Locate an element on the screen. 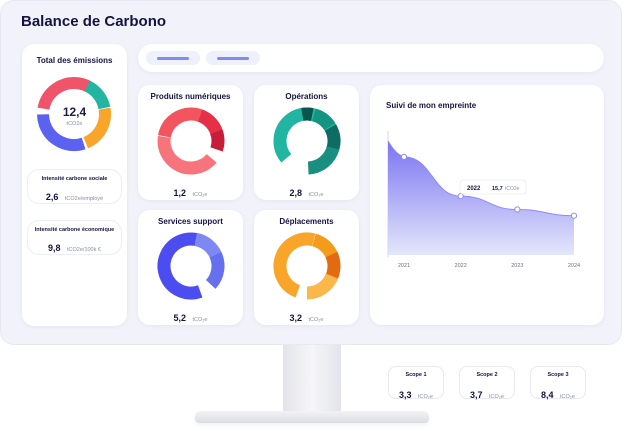 The height and width of the screenshot is (431, 625). data-point-2021 is located at coordinates (404, 156).